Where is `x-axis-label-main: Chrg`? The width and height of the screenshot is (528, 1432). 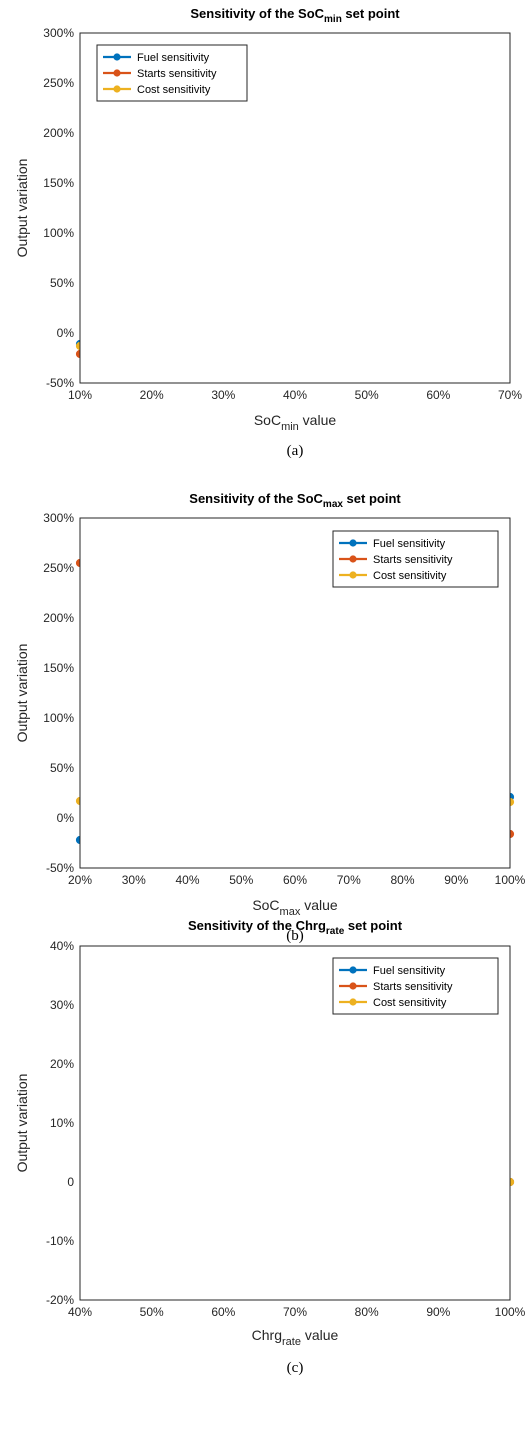 x-axis-label-main: Chrg is located at coordinates (267, 1335).